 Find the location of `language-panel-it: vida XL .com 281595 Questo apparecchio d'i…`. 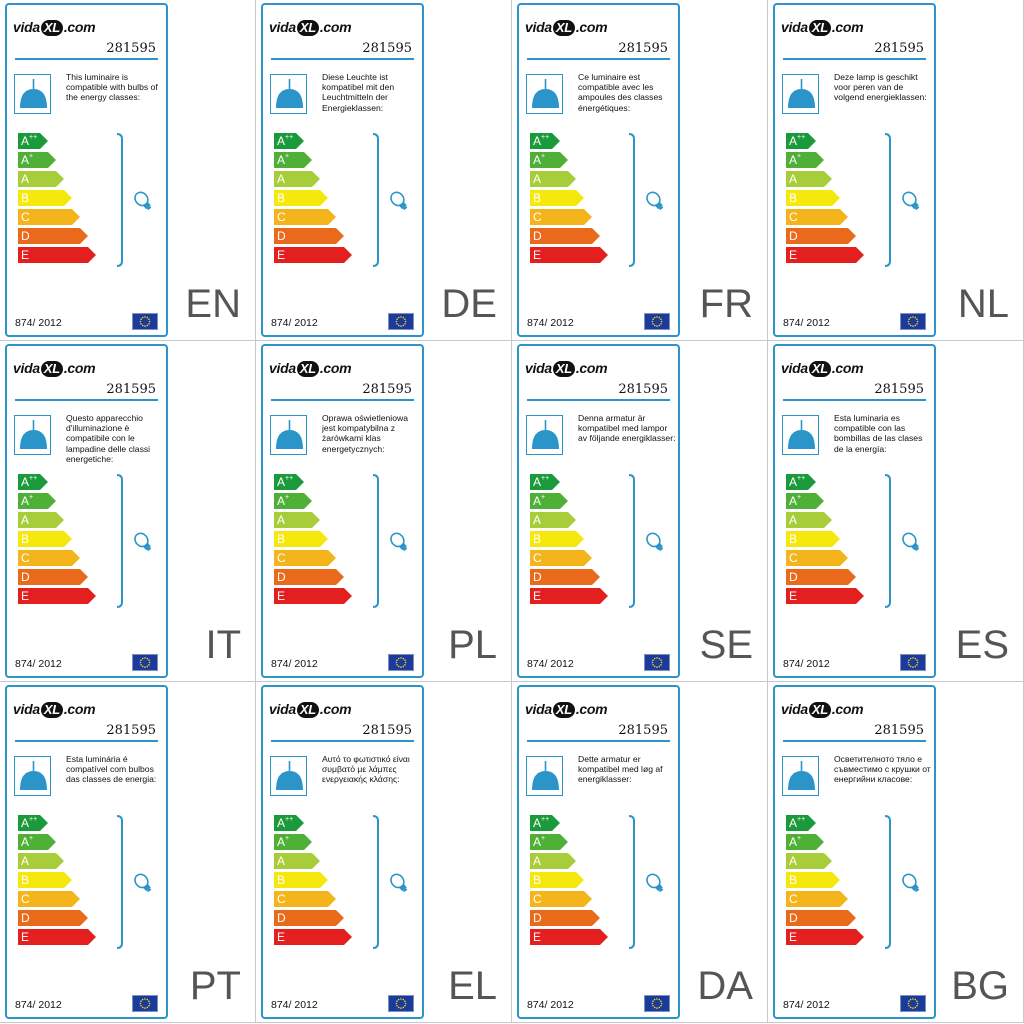

language-panel-it: vida XL .com 281595 Questo apparecchio d'i… is located at coordinates (128, 511).